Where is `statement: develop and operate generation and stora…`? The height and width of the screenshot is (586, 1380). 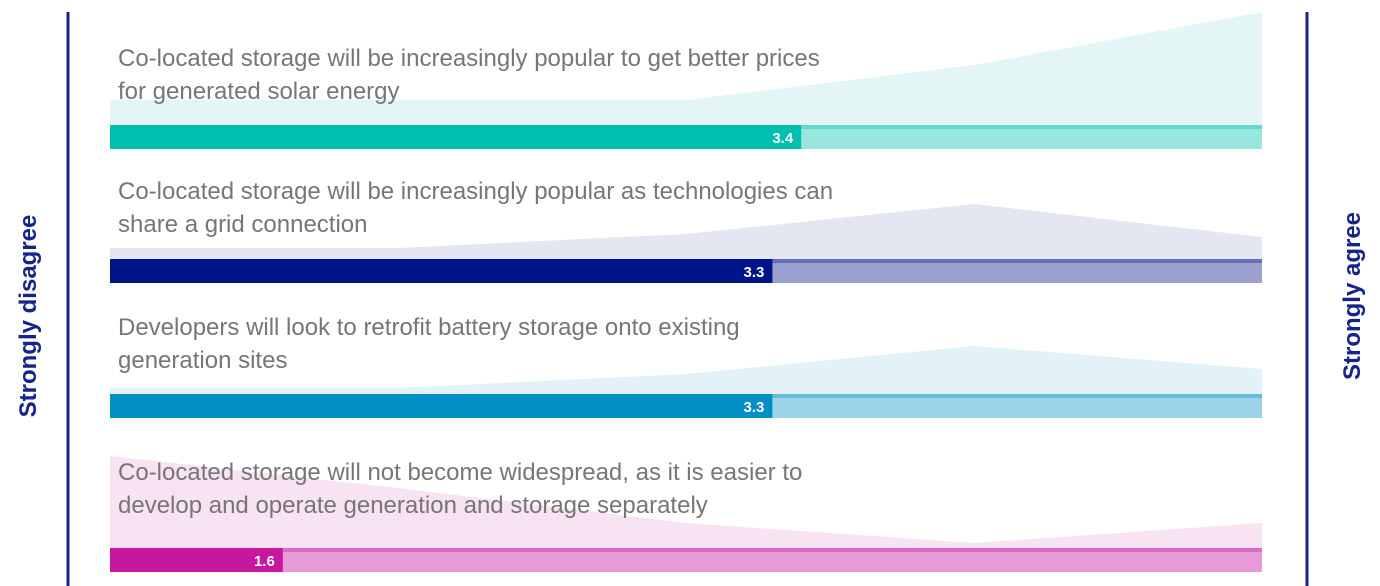 statement: develop and operate generation and stora… is located at coordinates (413, 505).